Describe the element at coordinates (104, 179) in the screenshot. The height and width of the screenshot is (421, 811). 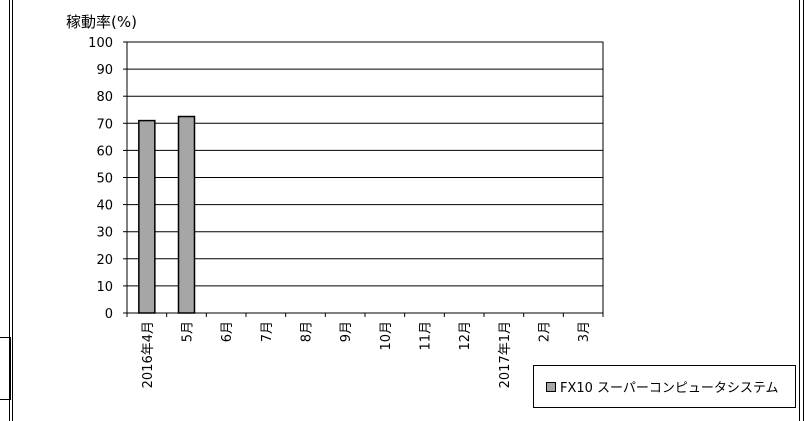
I see `y-tick-label: 50` at that location.